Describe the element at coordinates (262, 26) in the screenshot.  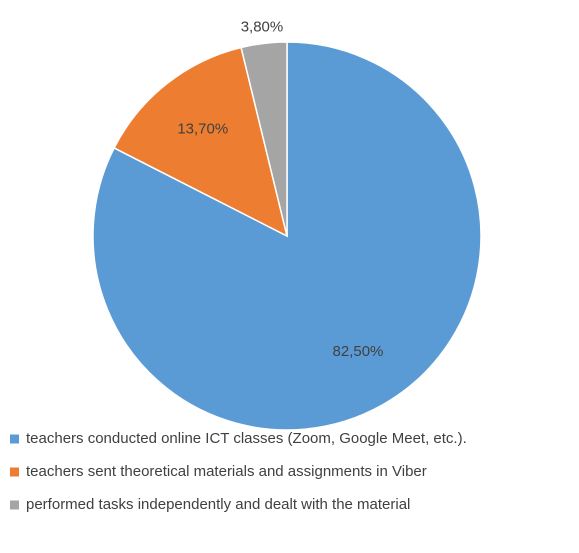
I see `data-label: 3,80%` at that location.